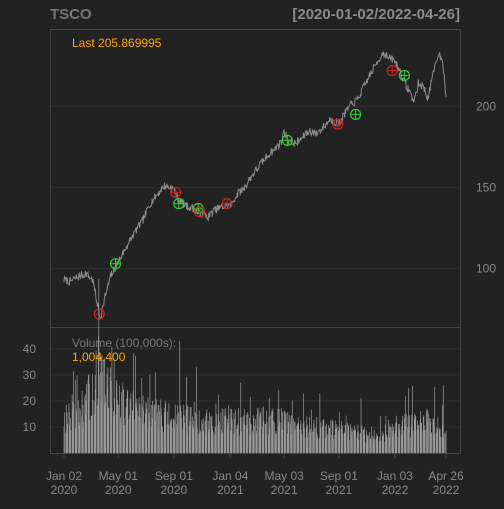  What do you see at coordinates (71, 14) in the screenshot?
I see `chart-title-symbol: TSCO` at bounding box center [71, 14].